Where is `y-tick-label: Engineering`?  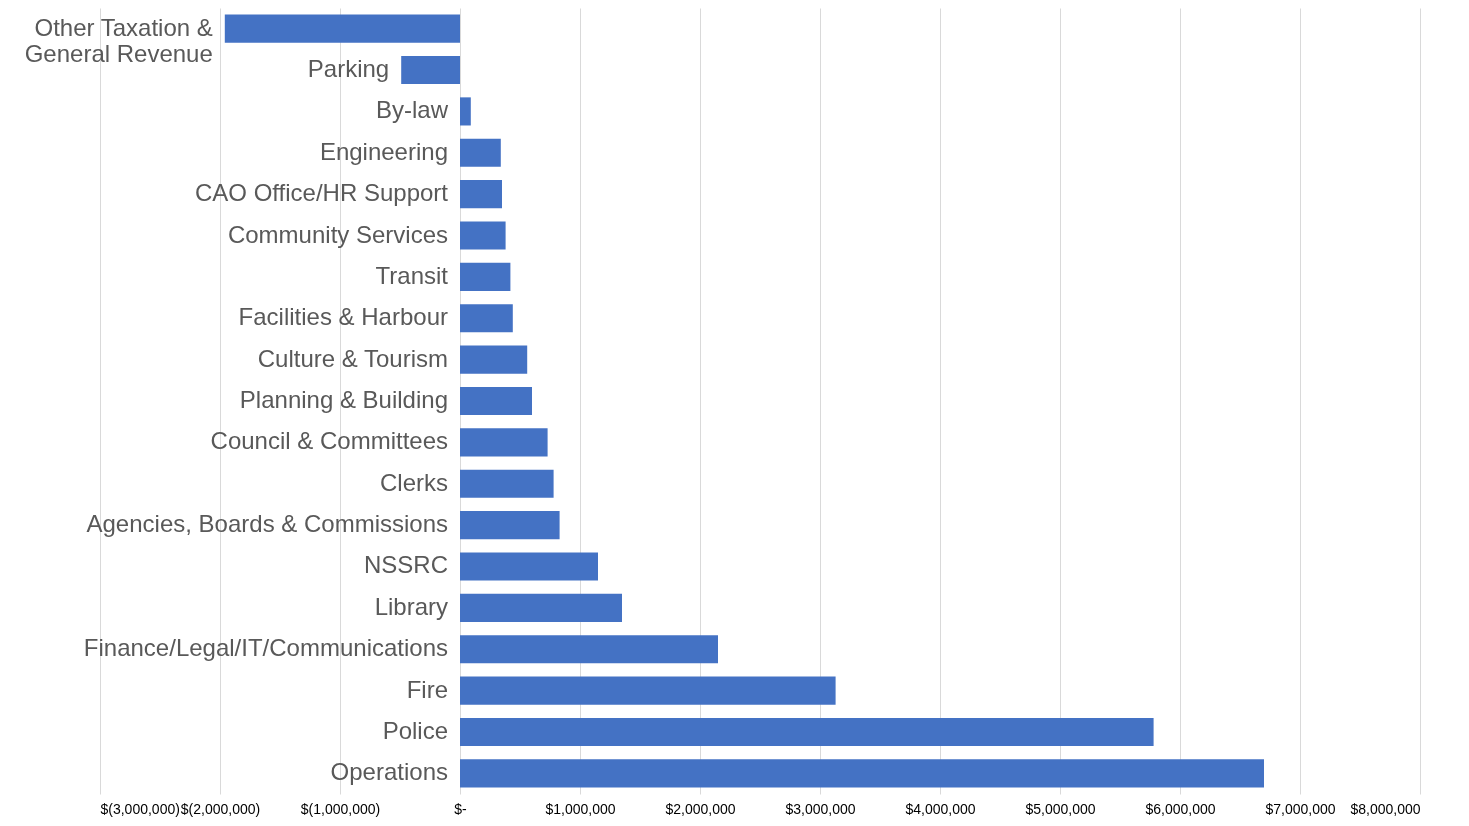
y-tick-label: Engineering is located at coordinates (383, 151).